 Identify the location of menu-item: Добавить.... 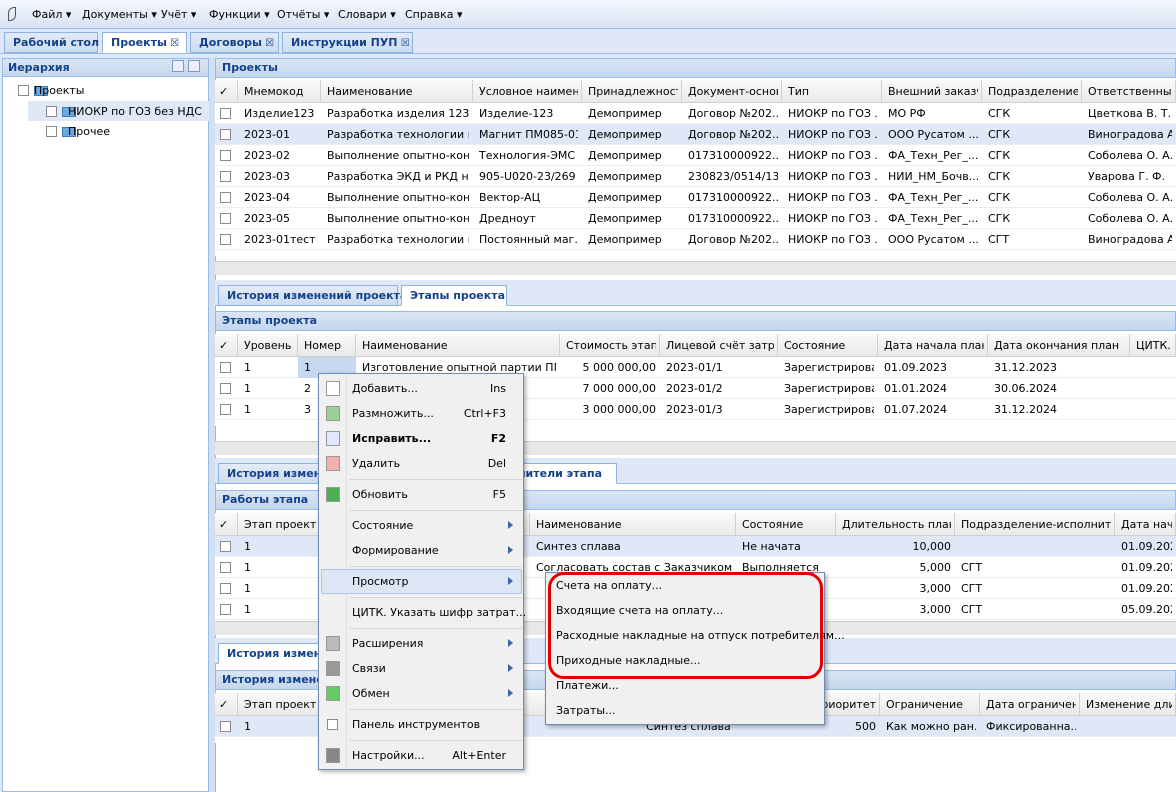
(385, 388).